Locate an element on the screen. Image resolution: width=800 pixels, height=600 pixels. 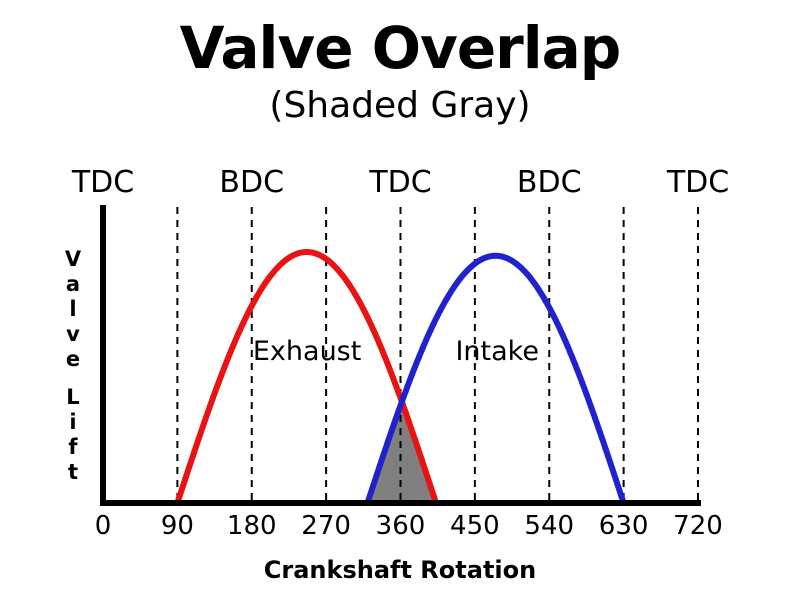
exhaust-curve is located at coordinates (306, 377).